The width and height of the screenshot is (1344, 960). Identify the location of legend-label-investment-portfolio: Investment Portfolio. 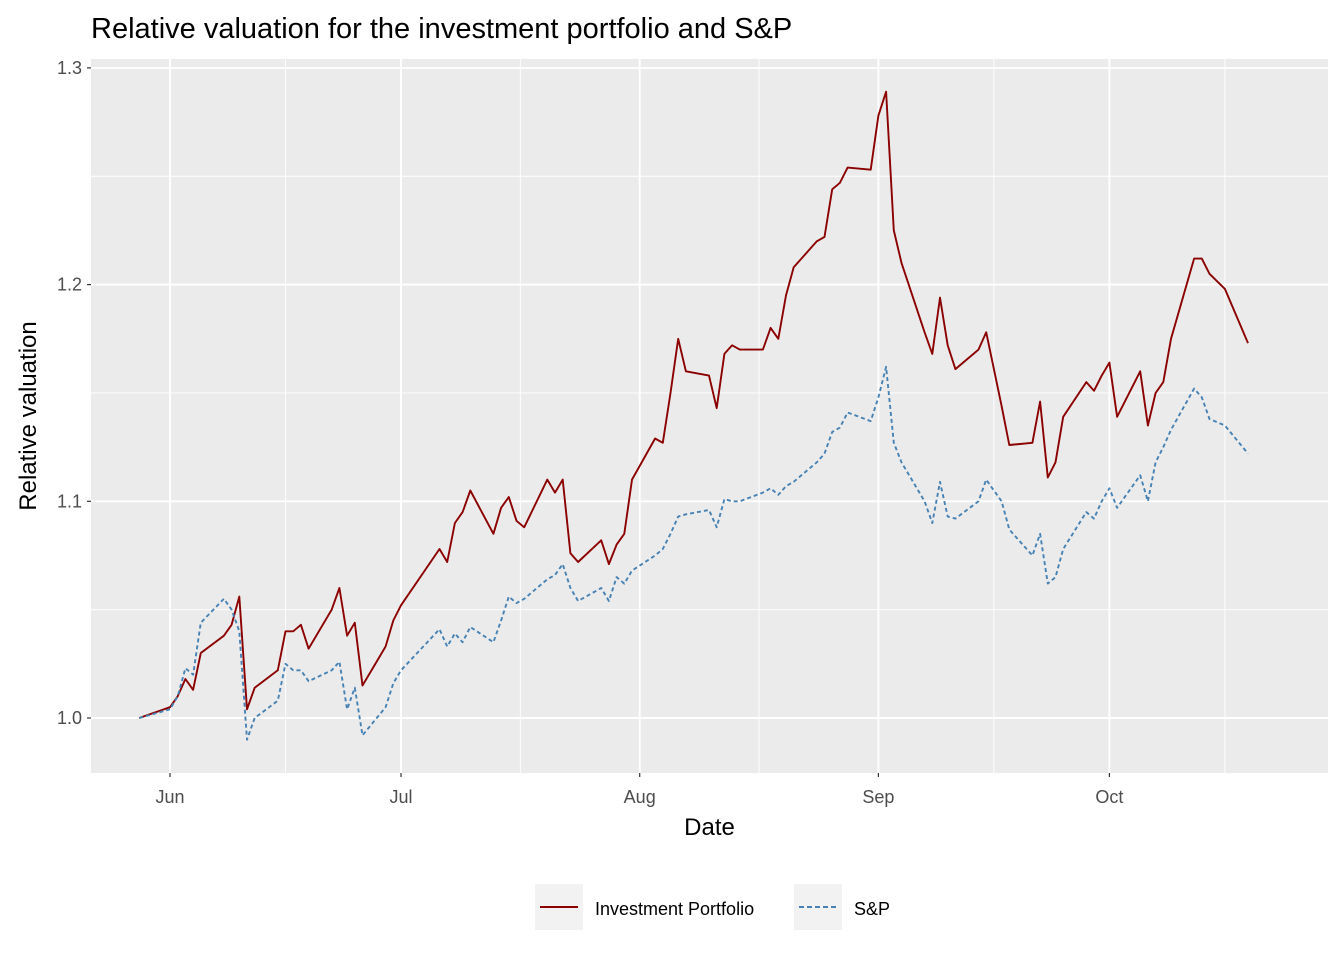
(674, 909).